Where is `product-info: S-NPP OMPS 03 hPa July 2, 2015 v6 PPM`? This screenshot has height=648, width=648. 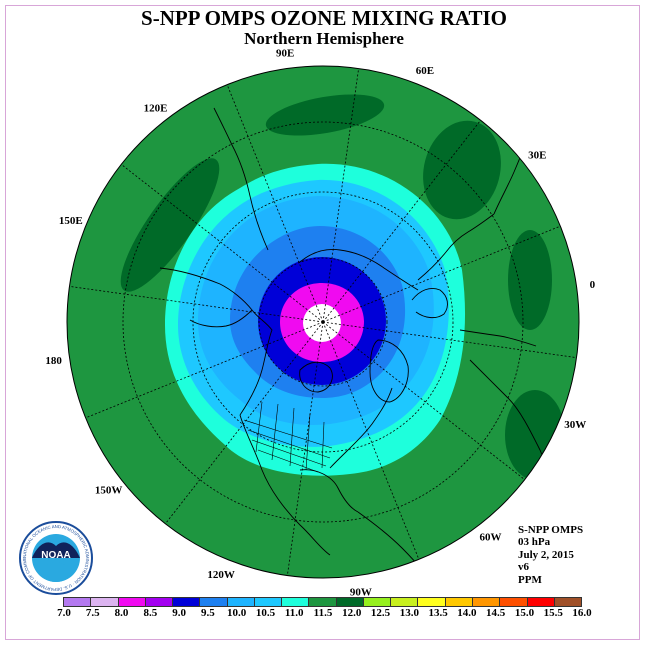
product-info: S-NPP OMPS 03 hPa July 2, 2015 v6 PPM is located at coordinates (550, 555).